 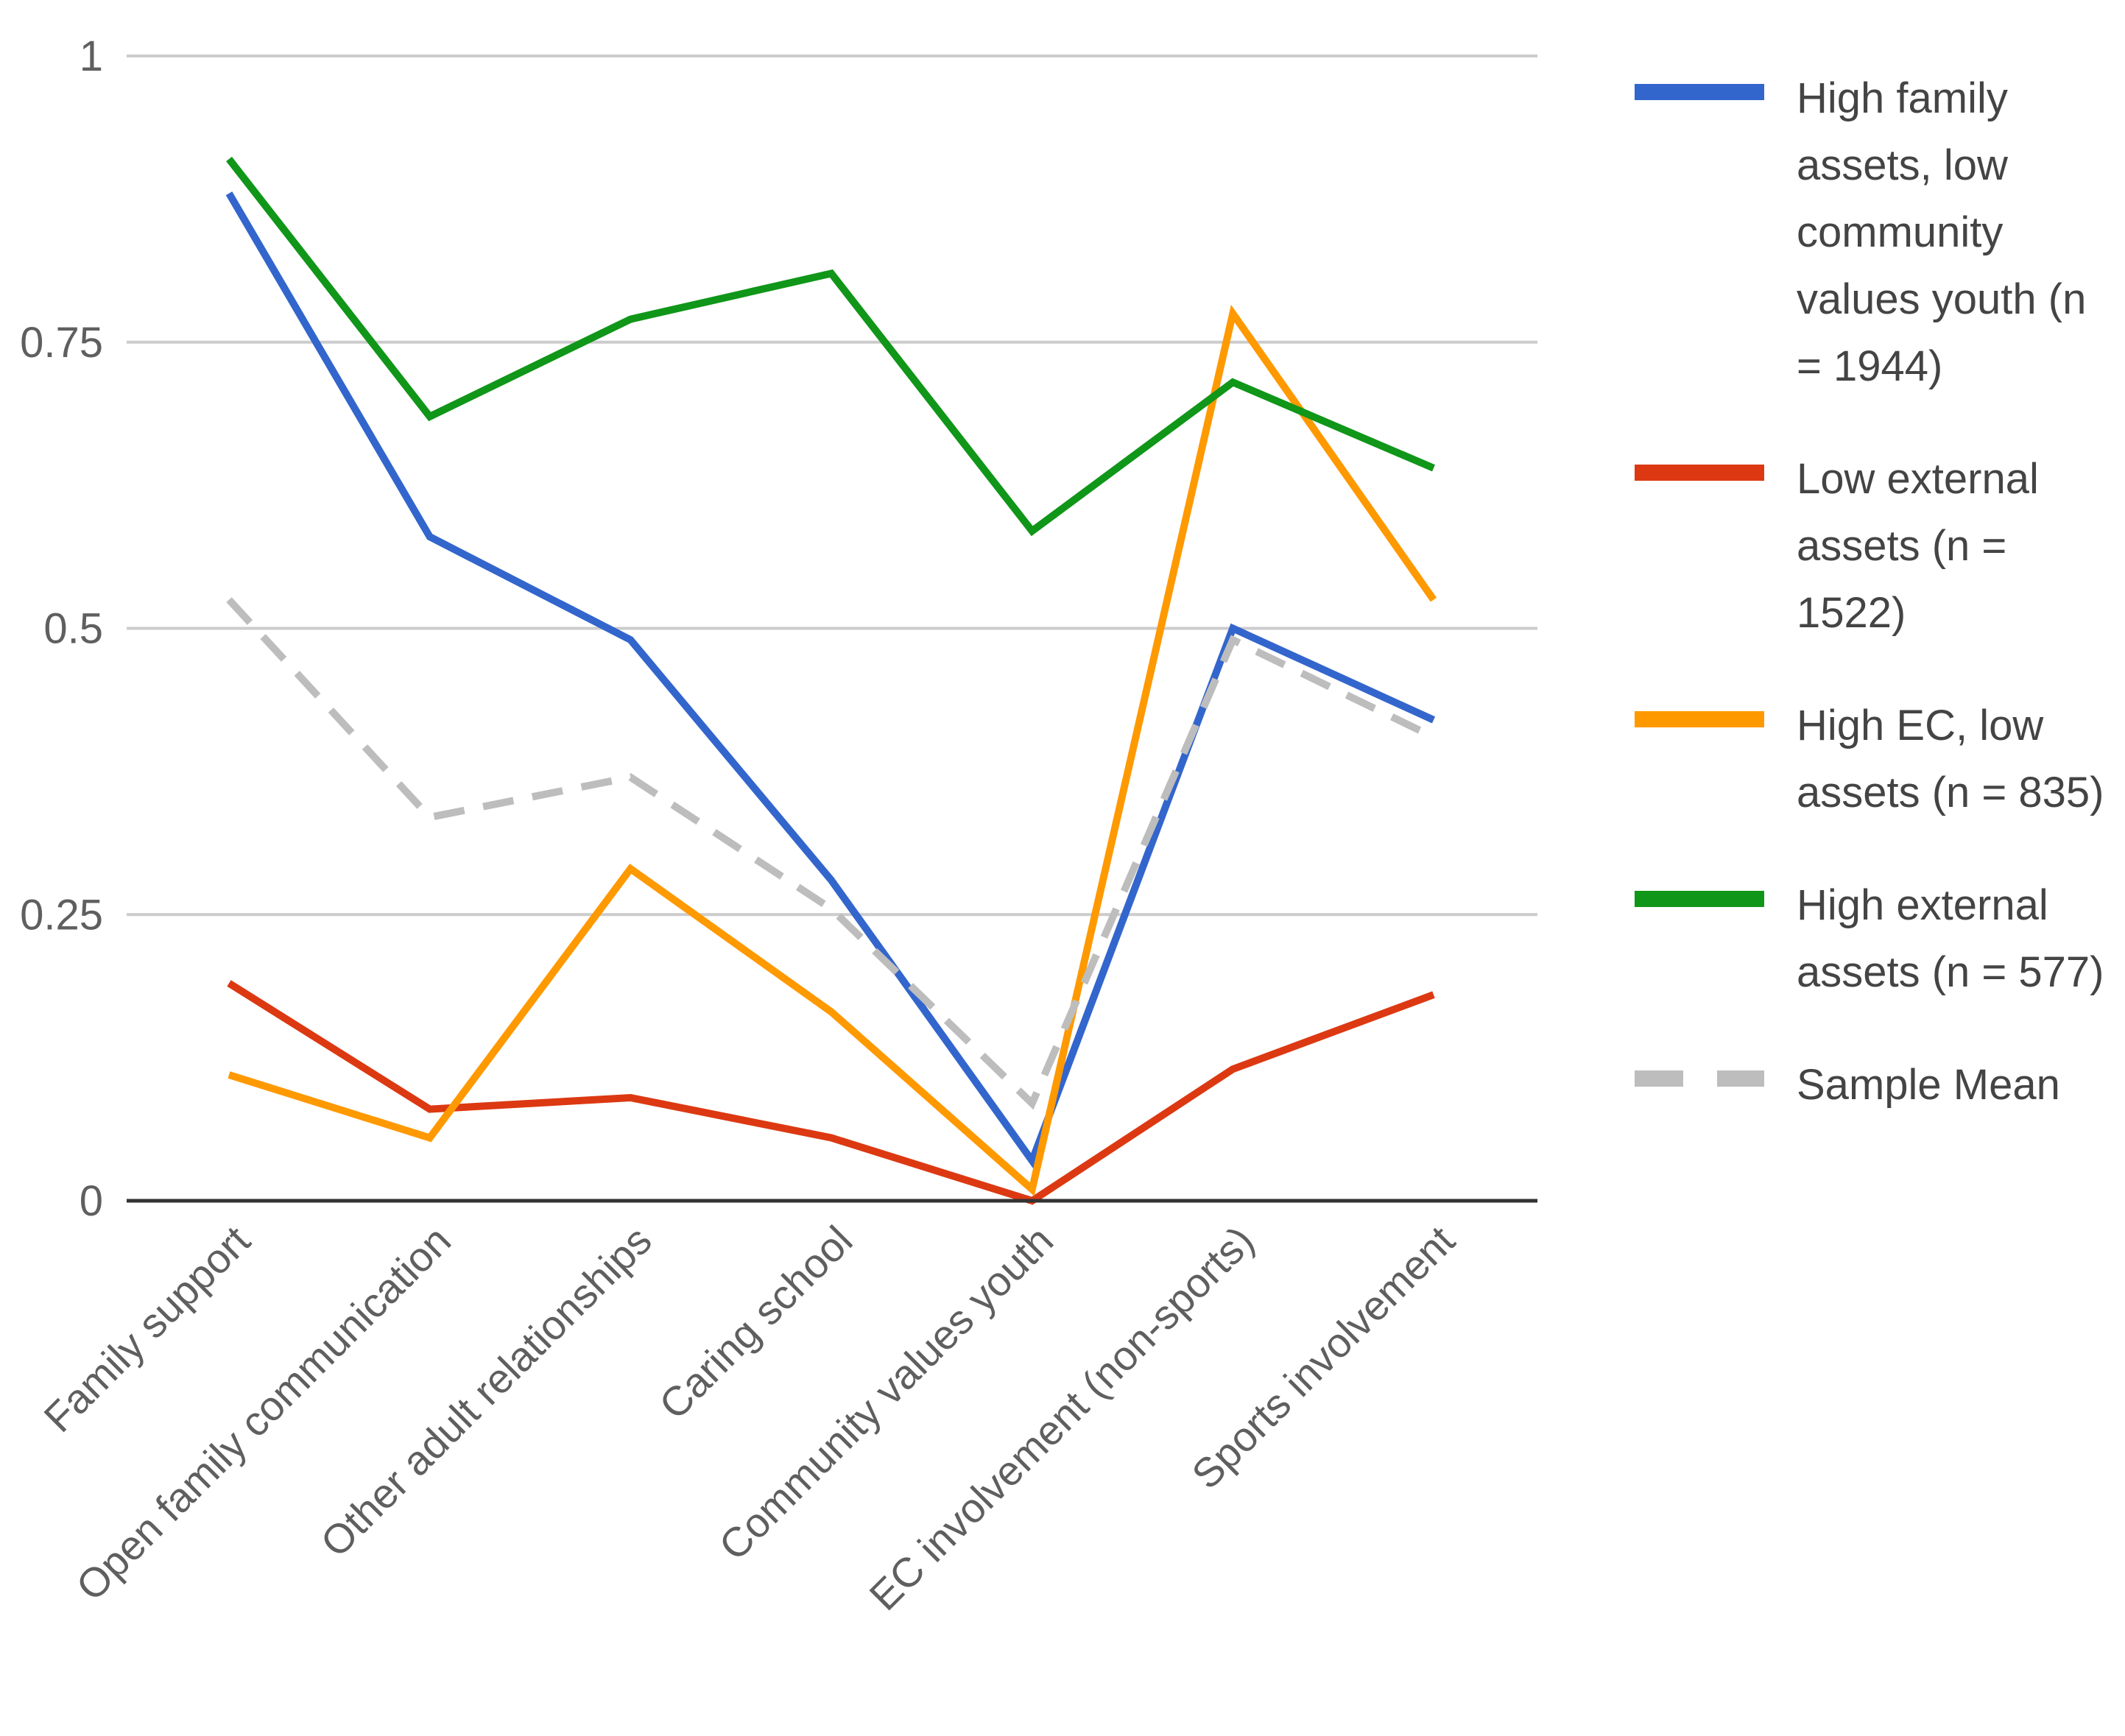 What do you see at coordinates (886, 1393) in the screenshot?
I see `x-tick-label: Community values youth` at bounding box center [886, 1393].